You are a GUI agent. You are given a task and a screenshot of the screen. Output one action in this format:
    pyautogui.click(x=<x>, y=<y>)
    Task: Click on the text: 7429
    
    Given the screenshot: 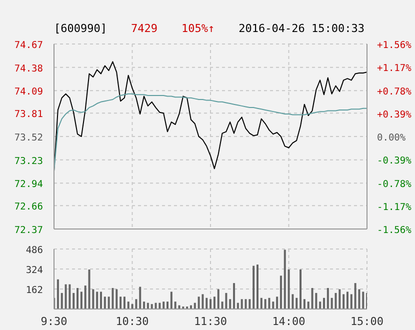 What is the action you would take?
    pyautogui.click(x=144, y=28)
    